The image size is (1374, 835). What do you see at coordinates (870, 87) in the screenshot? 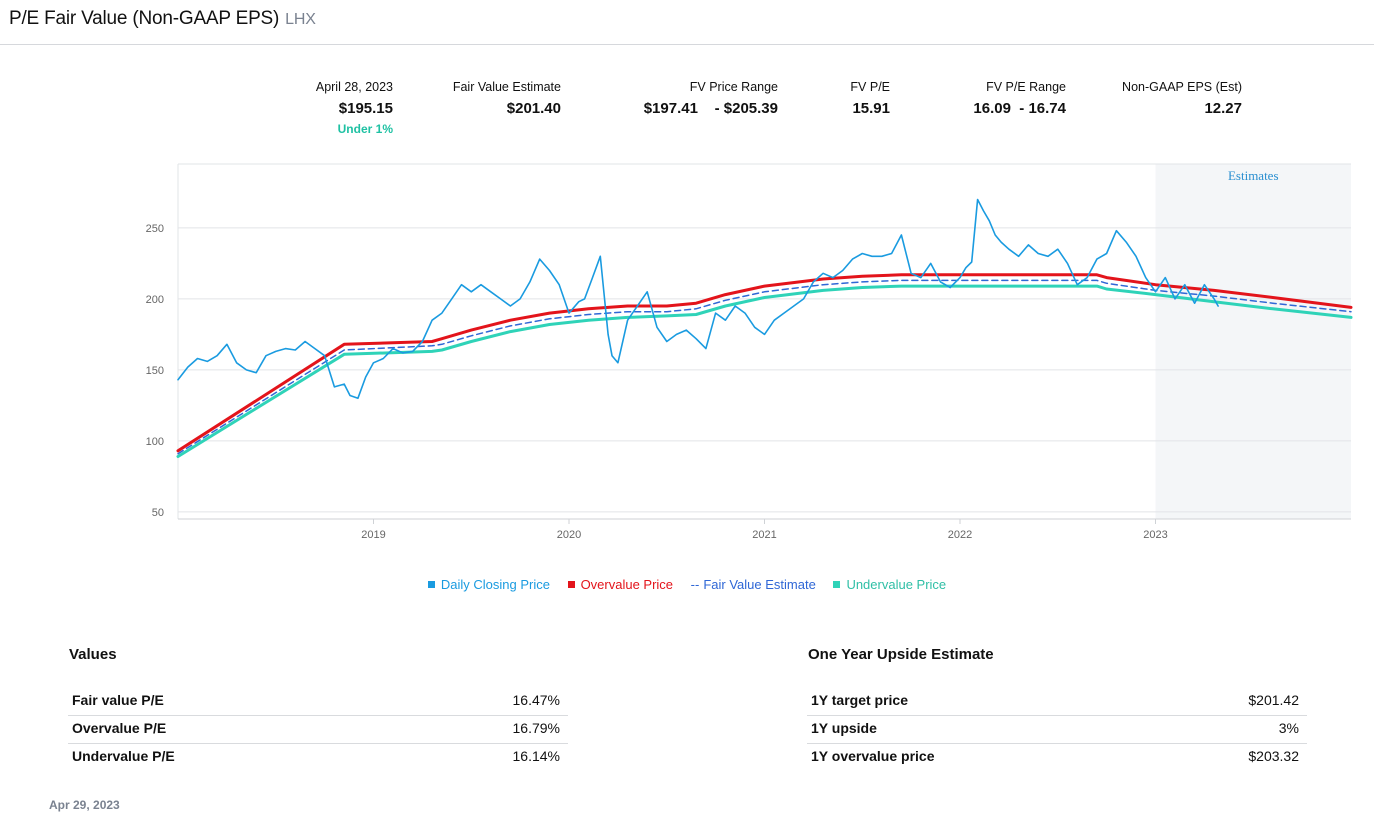
I see `stat-label: FV P/E` at bounding box center [870, 87].